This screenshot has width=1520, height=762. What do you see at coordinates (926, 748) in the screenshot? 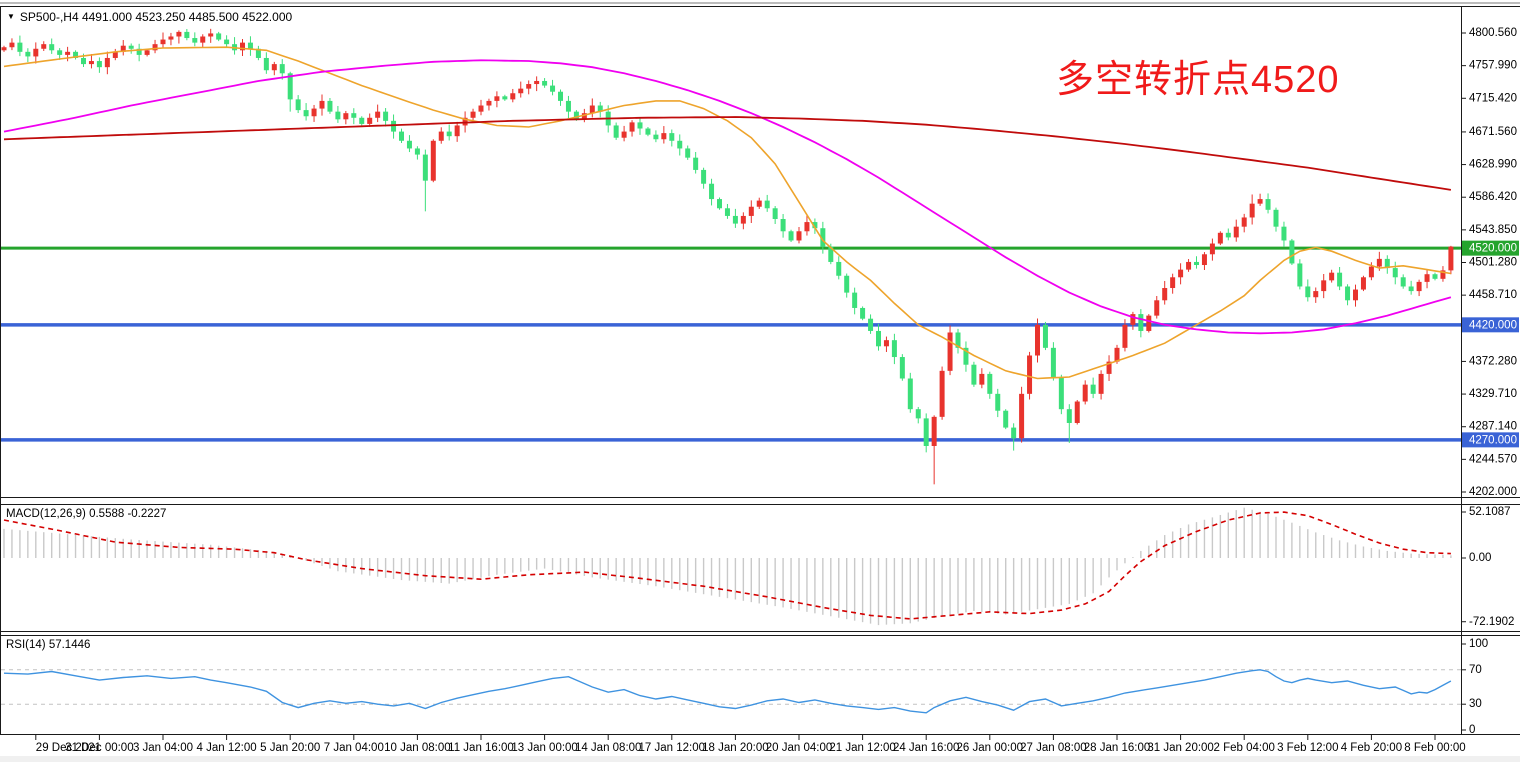
I see `time-tick-label: 24 Jan 16:00` at bounding box center [926, 748].